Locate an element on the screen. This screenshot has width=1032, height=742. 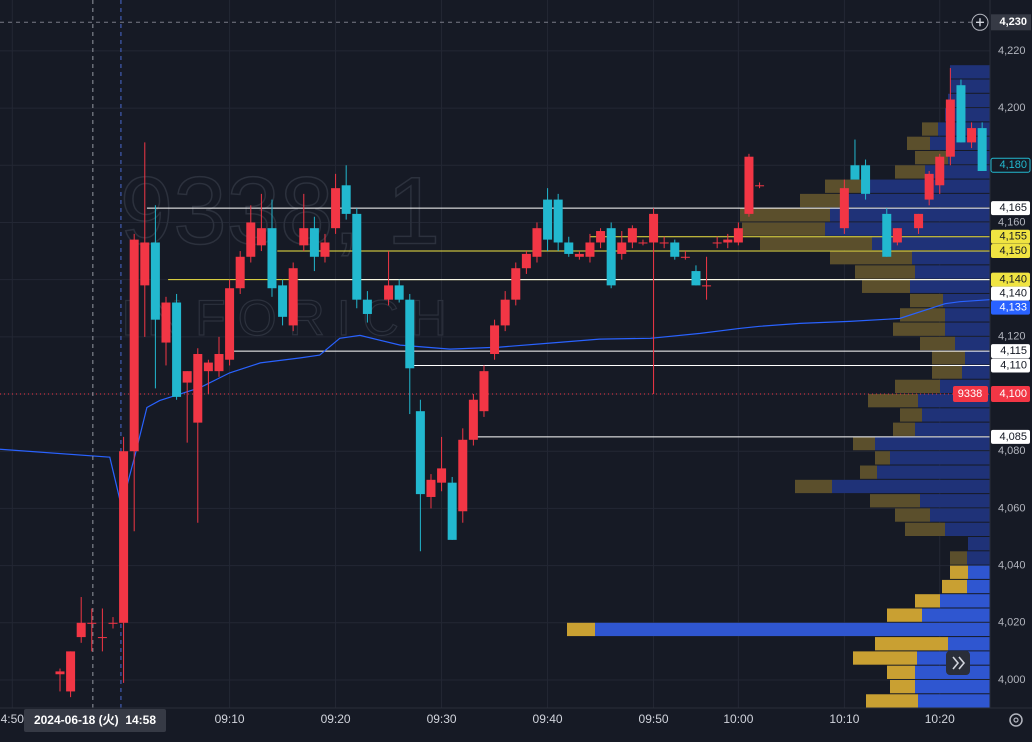
y-tick-label: 4,160 is located at coordinates (1012, 222).